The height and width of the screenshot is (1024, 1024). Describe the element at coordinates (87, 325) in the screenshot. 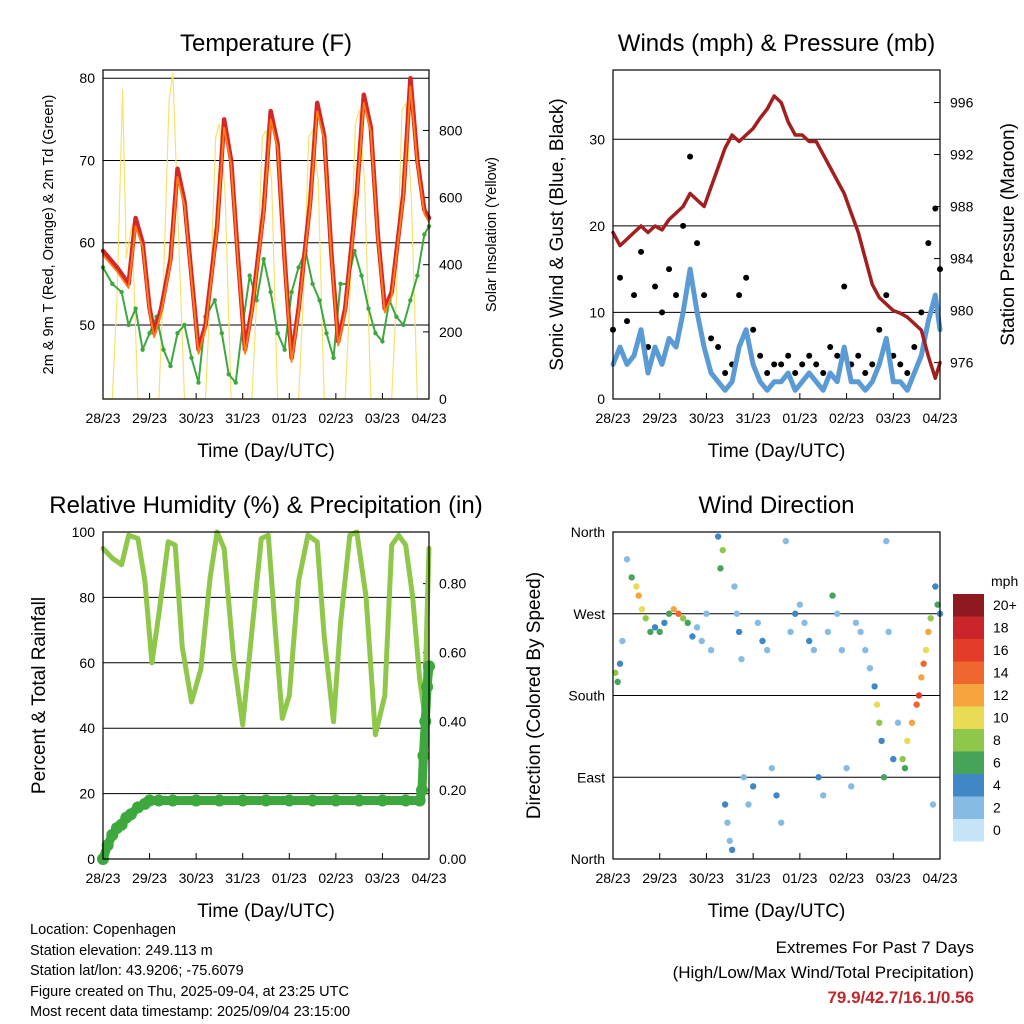

I see `y-tick-label: 50` at that location.